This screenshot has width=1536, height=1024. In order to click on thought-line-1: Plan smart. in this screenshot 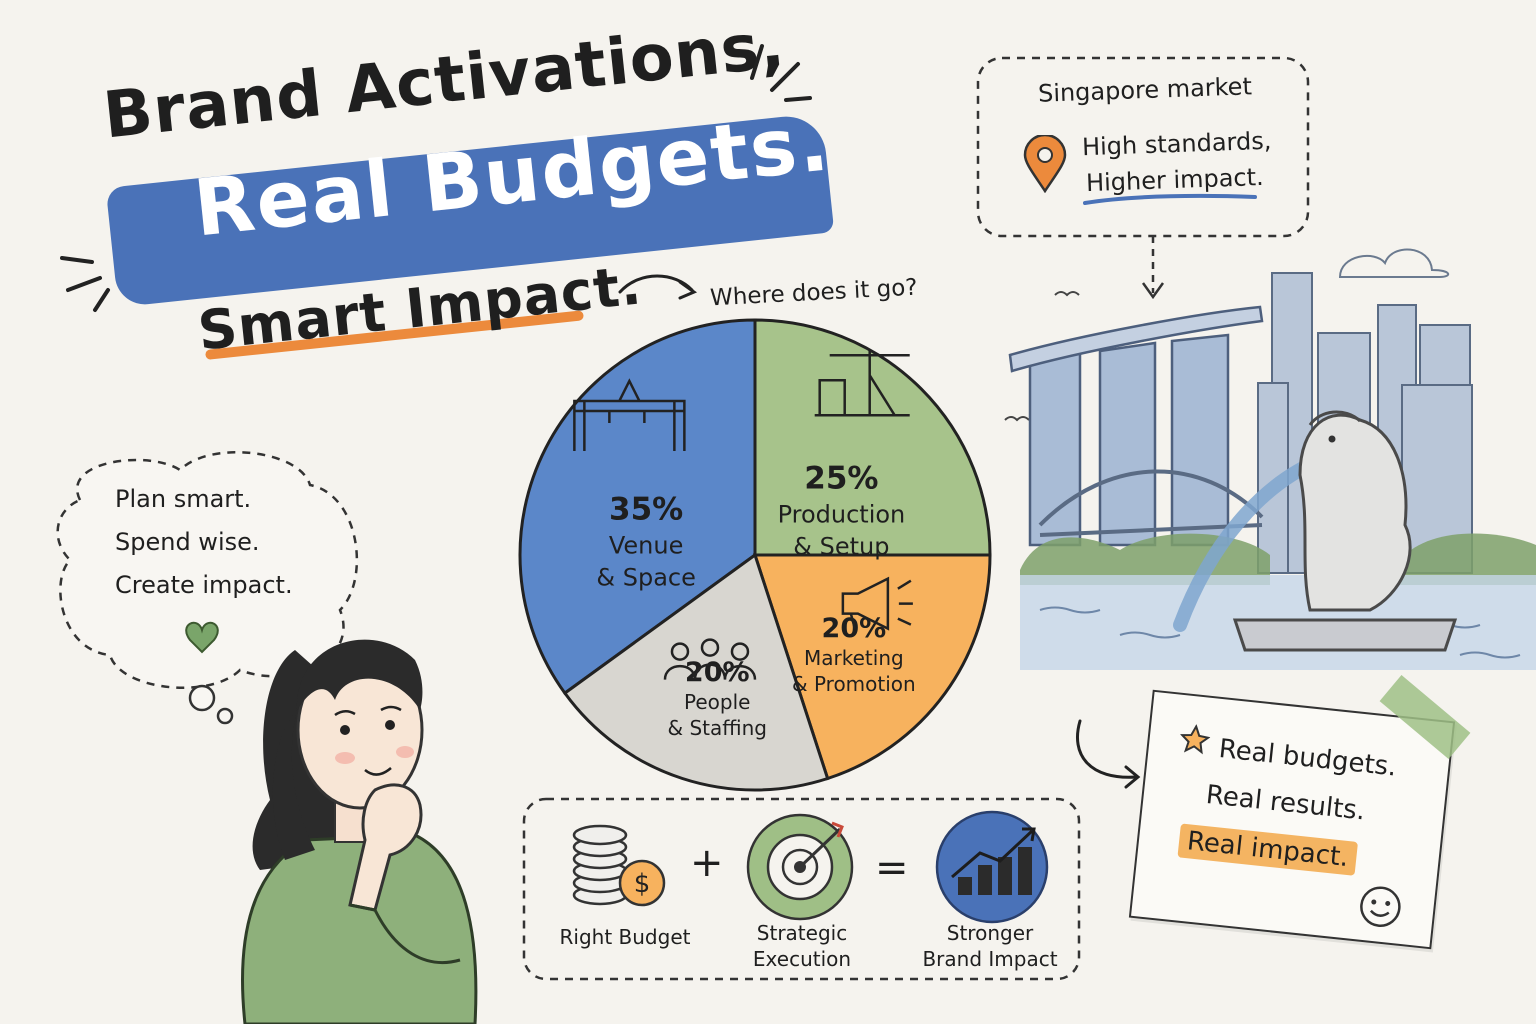, I will do `click(183, 499)`.